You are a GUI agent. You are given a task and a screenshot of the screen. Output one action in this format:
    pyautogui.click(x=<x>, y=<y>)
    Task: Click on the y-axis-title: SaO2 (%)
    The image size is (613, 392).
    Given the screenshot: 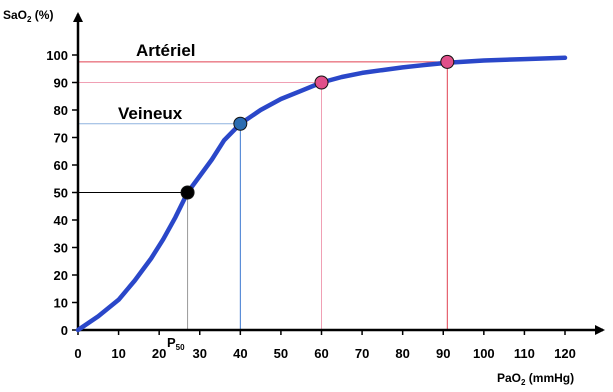 What is the action you would take?
    pyautogui.click(x=28, y=16)
    